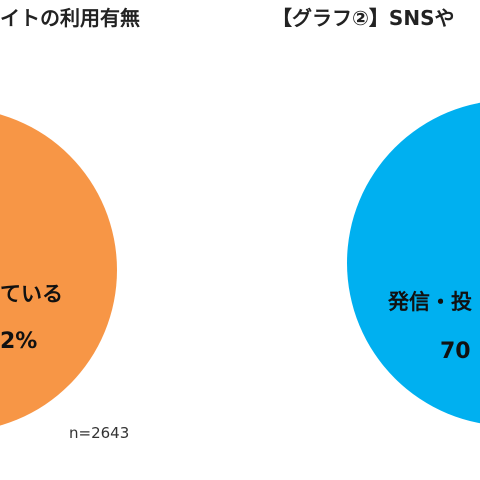 The image size is (480, 480). What do you see at coordinates (363, 18) in the screenshot?
I see `right-chart-title: 【グラフ②】SNSや` at bounding box center [363, 18].